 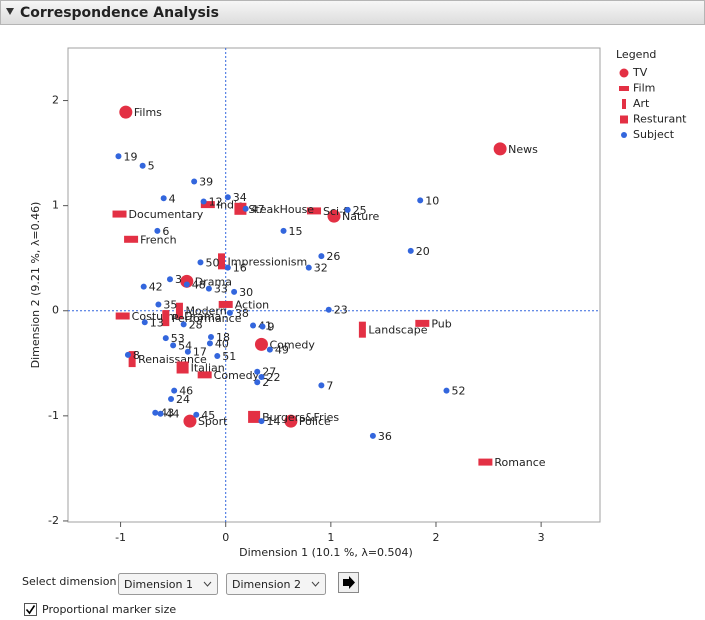 I want to click on point-label: 12, so click(x=216, y=201).